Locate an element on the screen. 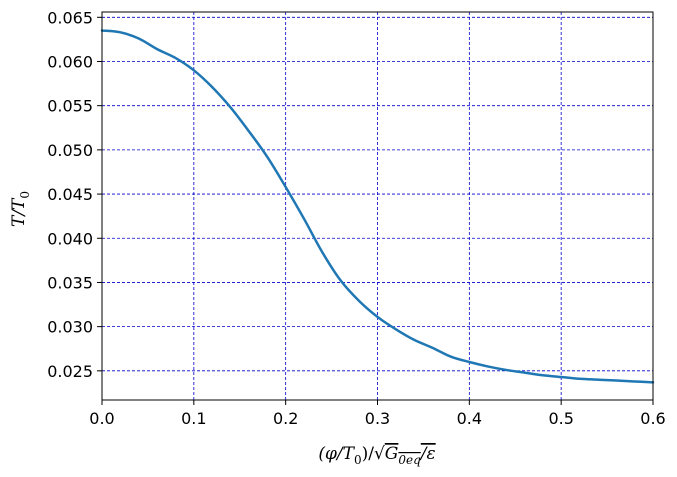 The image size is (677, 477). y-axis-label: T/T0 is located at coordinates (20, 209).